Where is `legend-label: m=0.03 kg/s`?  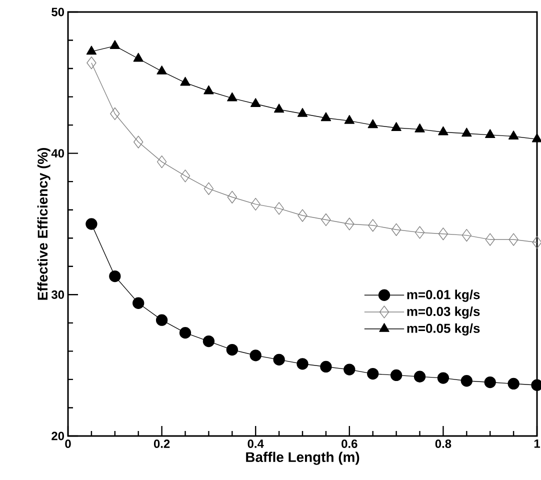 legend-label: m=0.03 kg/s is located at coordinates (443, 312).